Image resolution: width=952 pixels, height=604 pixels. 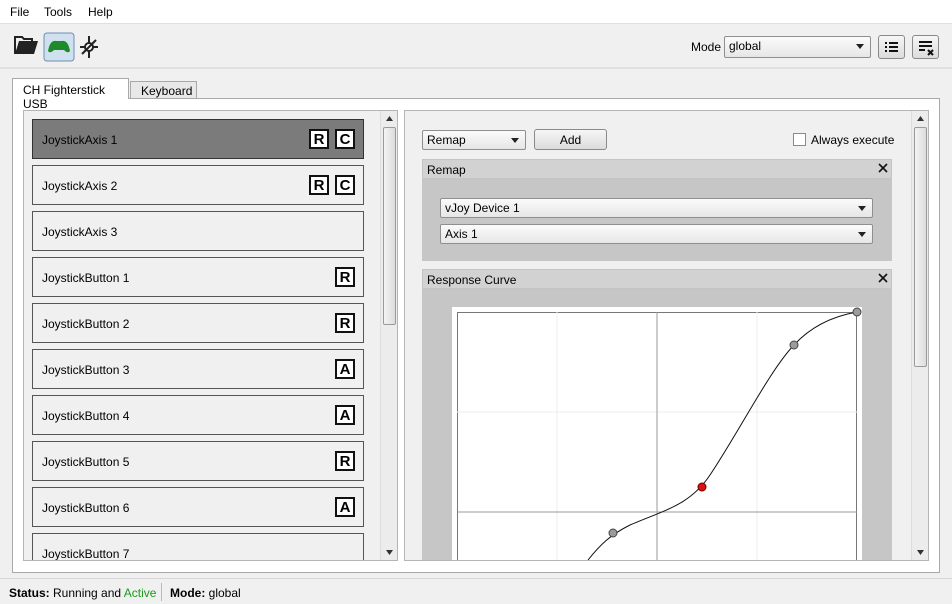 What do you see at coordinates (86, 554) in the screenshot?
I see `input-label: JoystickButton 7` at bounding box center [86, 554].